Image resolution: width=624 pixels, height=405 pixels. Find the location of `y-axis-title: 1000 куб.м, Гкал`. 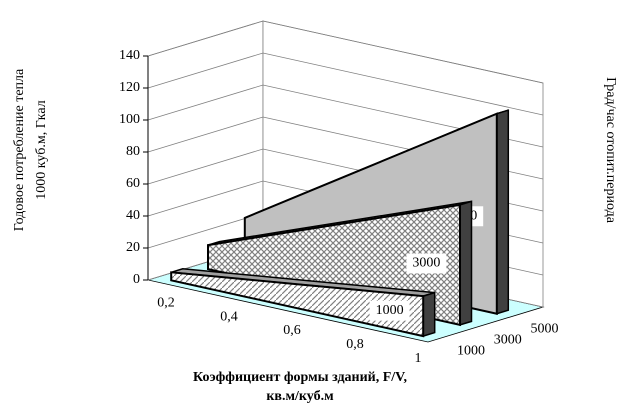

y-axis-title: 1000 куб.м, Гкал is located at coordinates (41, 149).